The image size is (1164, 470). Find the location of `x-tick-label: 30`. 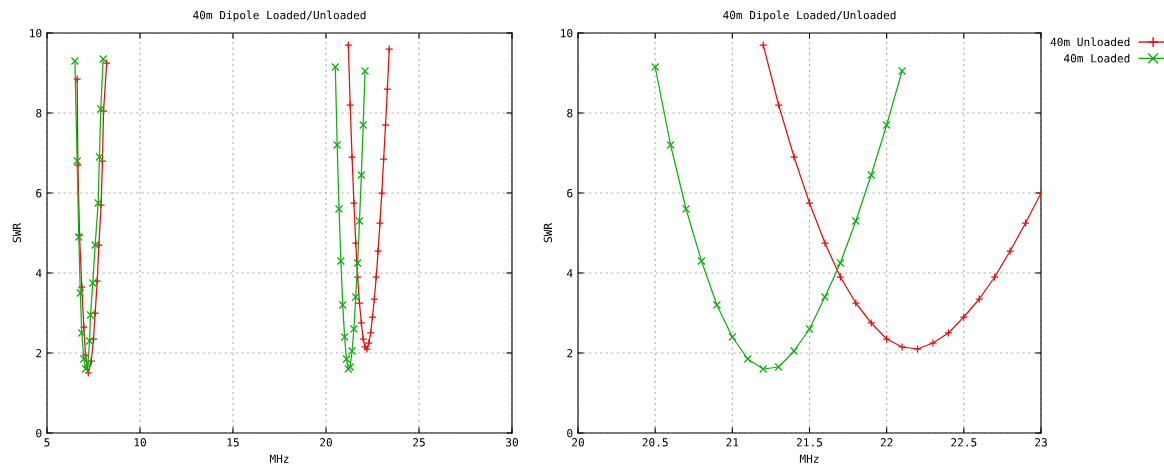

x-tick-label: 30 is located at coordinates (512, 442).